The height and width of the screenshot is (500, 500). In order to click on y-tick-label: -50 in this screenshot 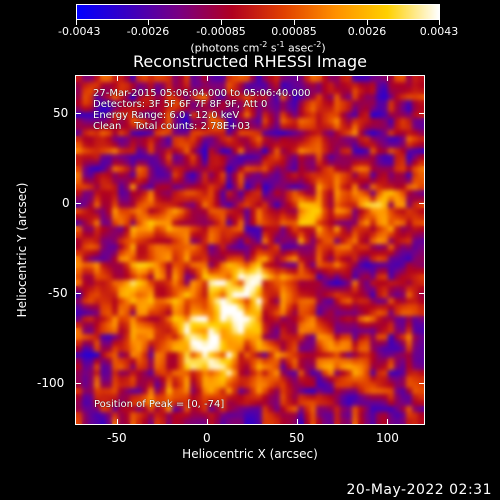, I will do `click(58, 293)`.